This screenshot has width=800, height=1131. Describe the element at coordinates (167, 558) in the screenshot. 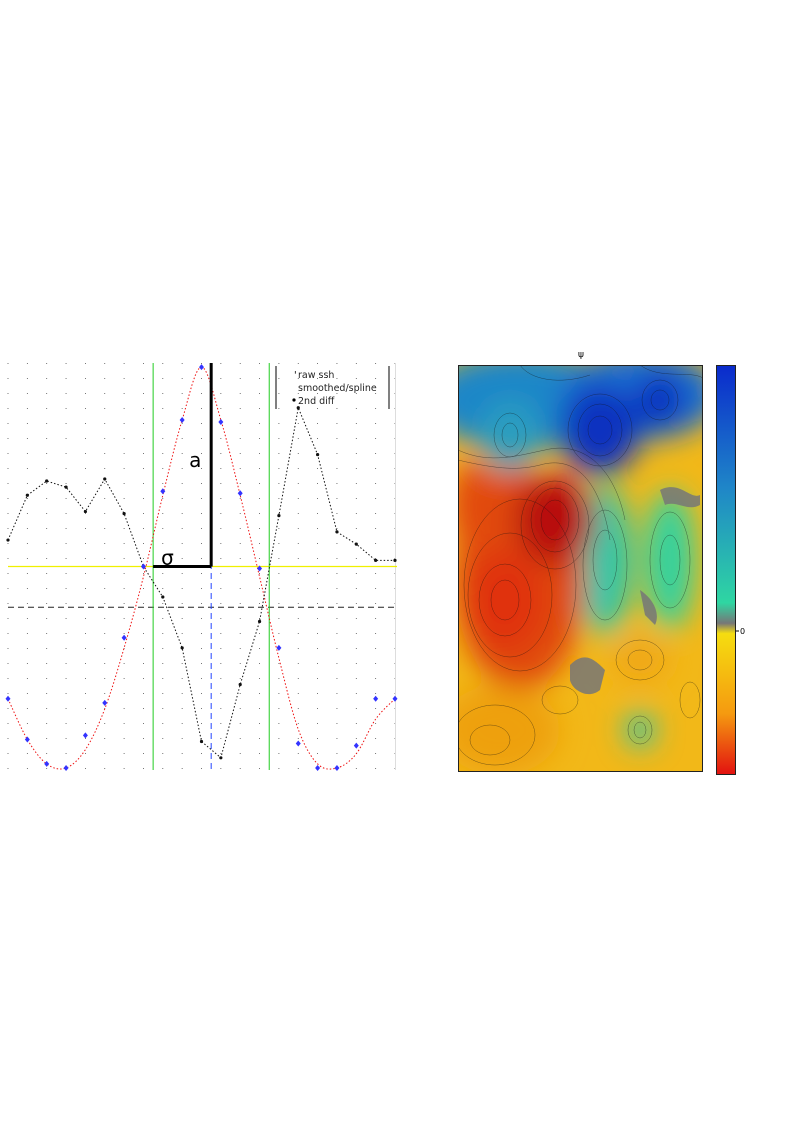

I see `width-label: σ` at that location.